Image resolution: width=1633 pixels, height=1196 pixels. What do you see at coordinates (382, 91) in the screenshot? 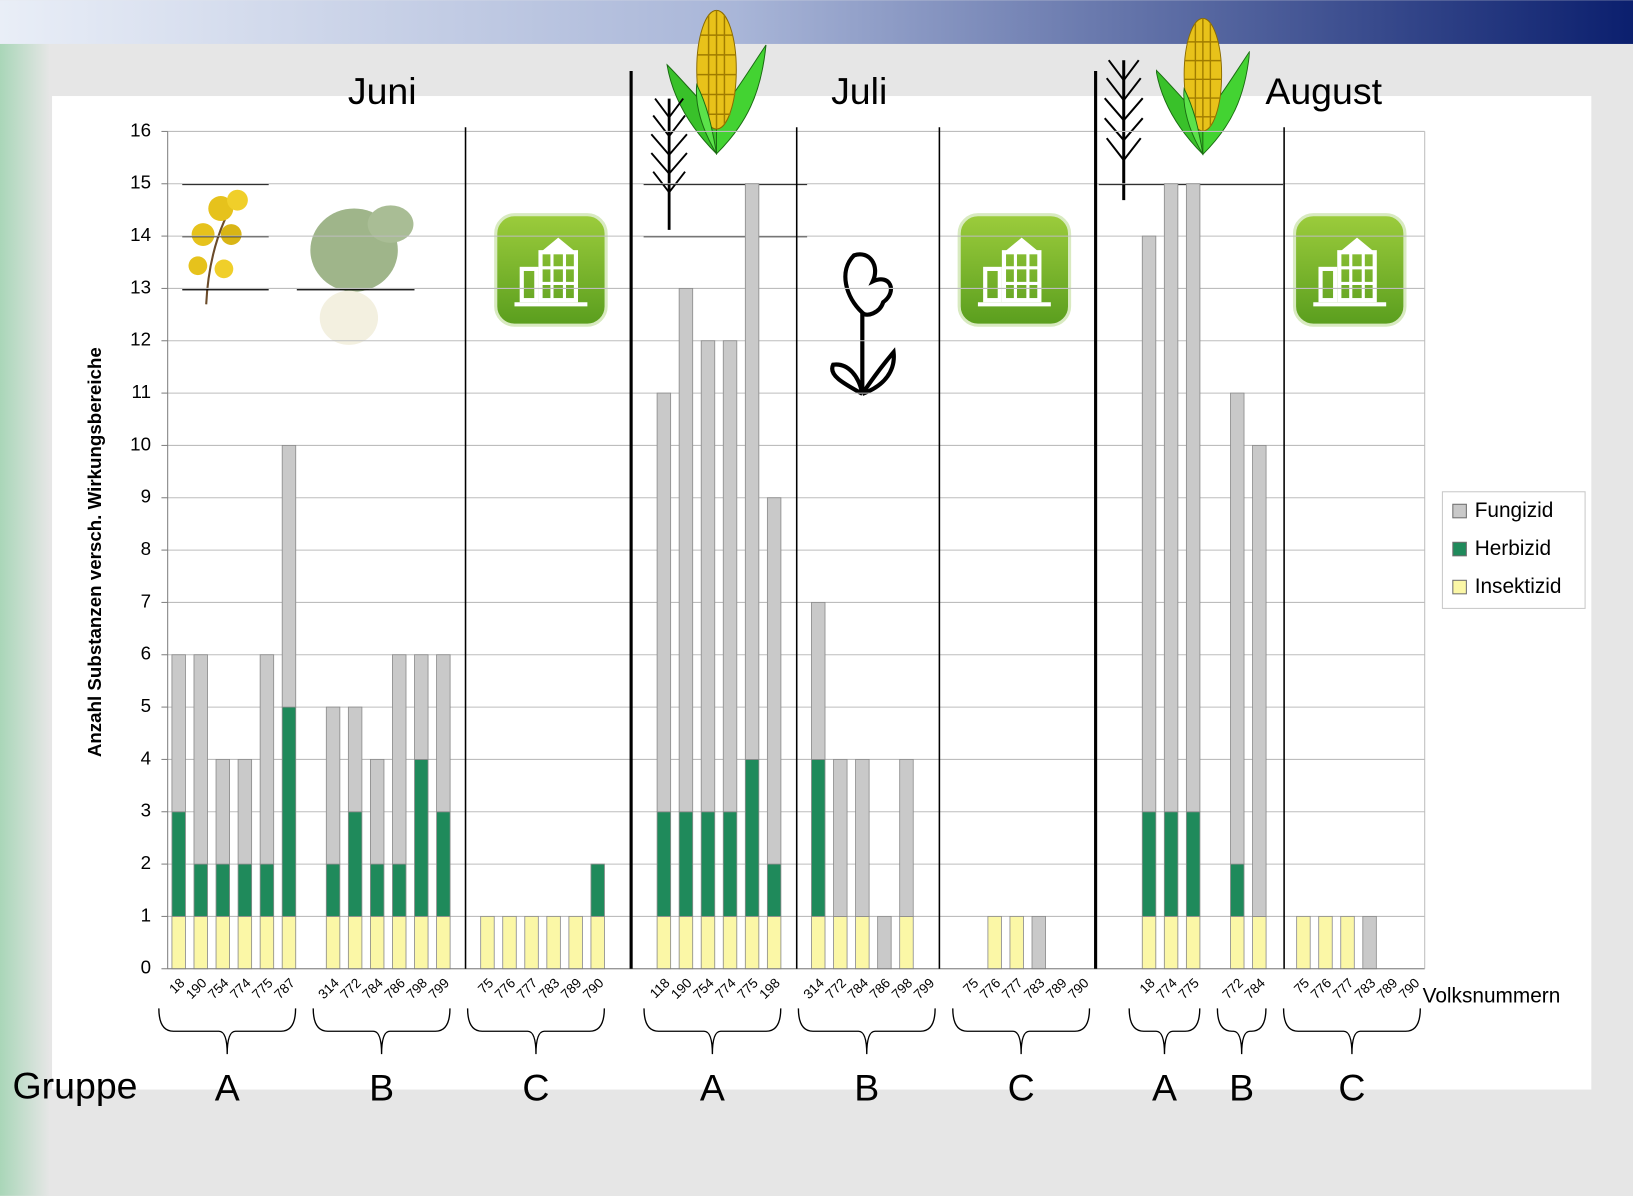
I see `month-label: Juni` at bounding box center [382, 91].